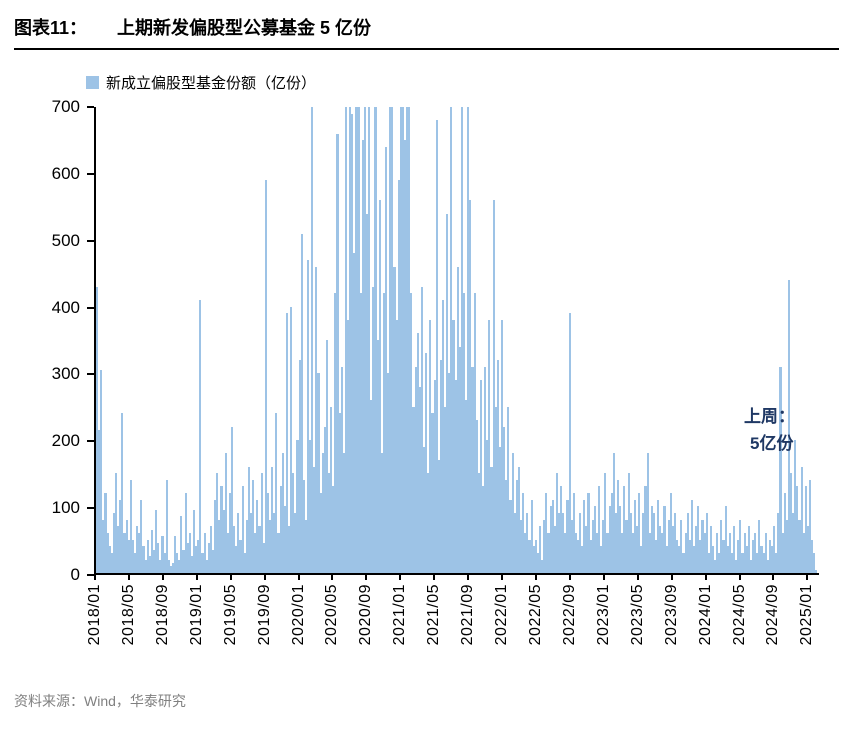  I want to click on x-tick-label: 2018/01, so click(95, 615).